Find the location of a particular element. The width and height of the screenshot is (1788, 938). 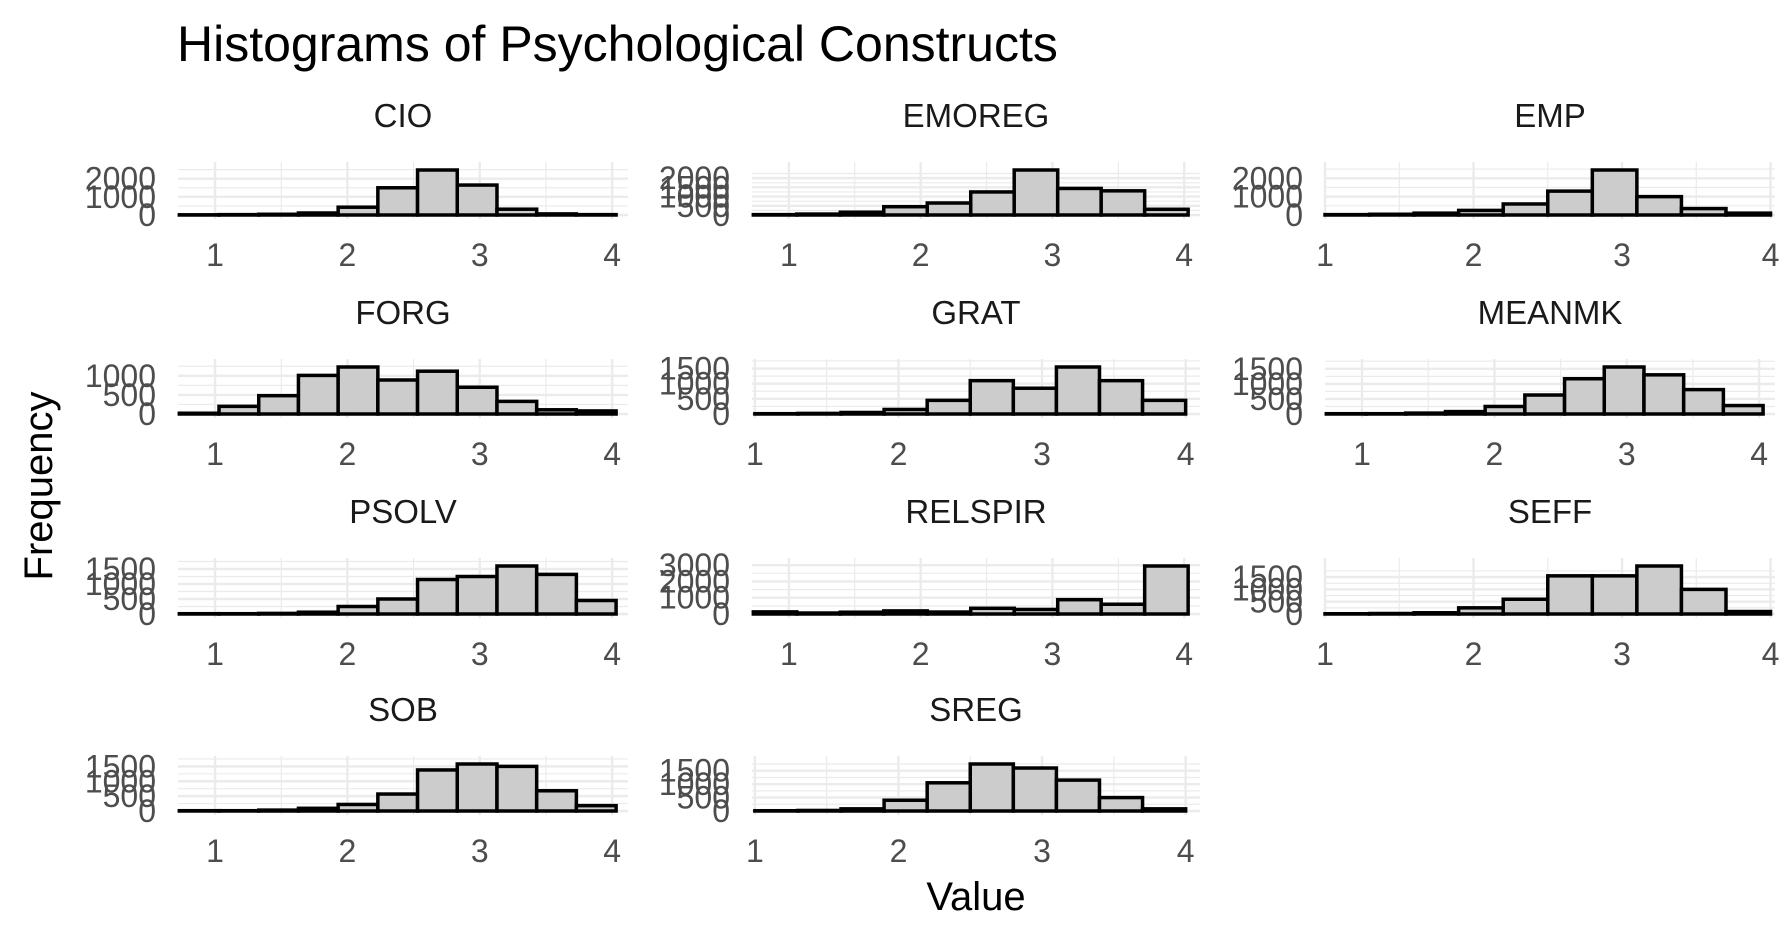

facet-strip-label: CIO is located at coordinates (403, 115).